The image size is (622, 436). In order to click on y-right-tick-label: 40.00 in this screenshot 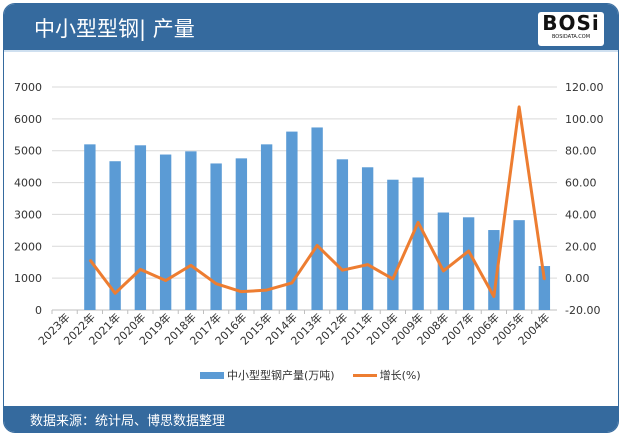, I will do `click(581, 214)`.